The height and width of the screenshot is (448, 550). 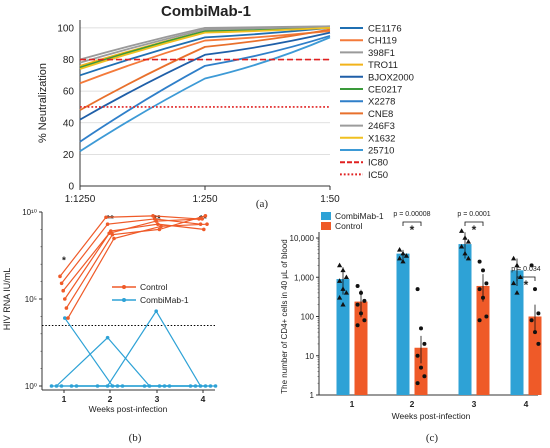 What do you see at coordinates (474, 404) in the screenshot?
I see `panel-c-x-tick-label: 3` at bounding box center [474, 404].